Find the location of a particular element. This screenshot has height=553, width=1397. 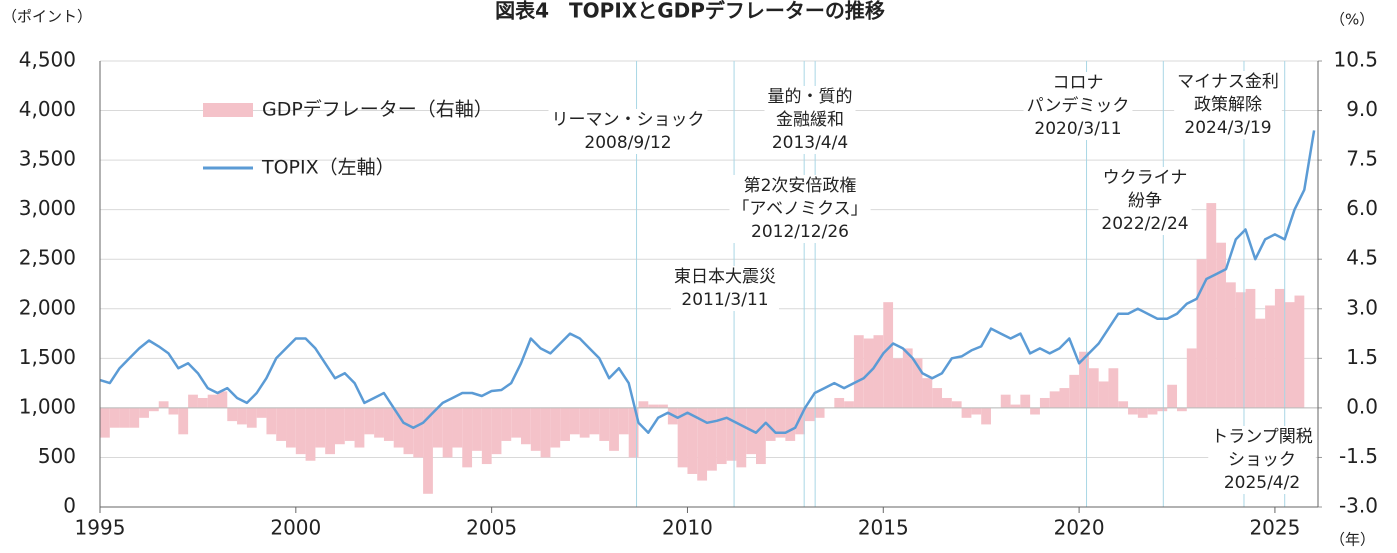

legend-label: TOPIX（左軸） is located at coordinates (328, 168).